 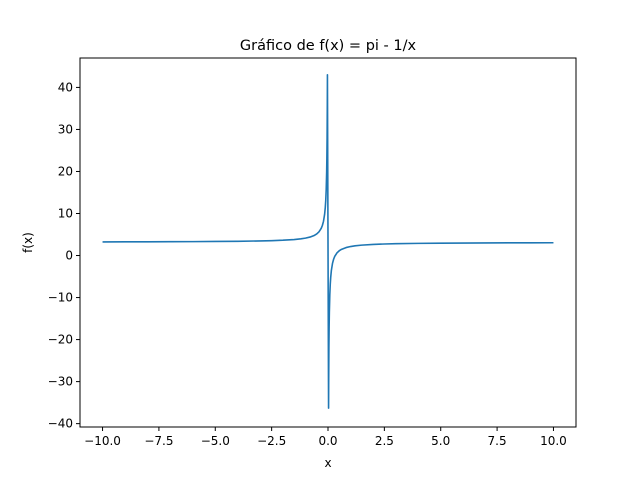 What do you see at coordinates (102, 441) in the screenshot?
I see `x-tick-label: −10.0` at bounding box center [102, 441].